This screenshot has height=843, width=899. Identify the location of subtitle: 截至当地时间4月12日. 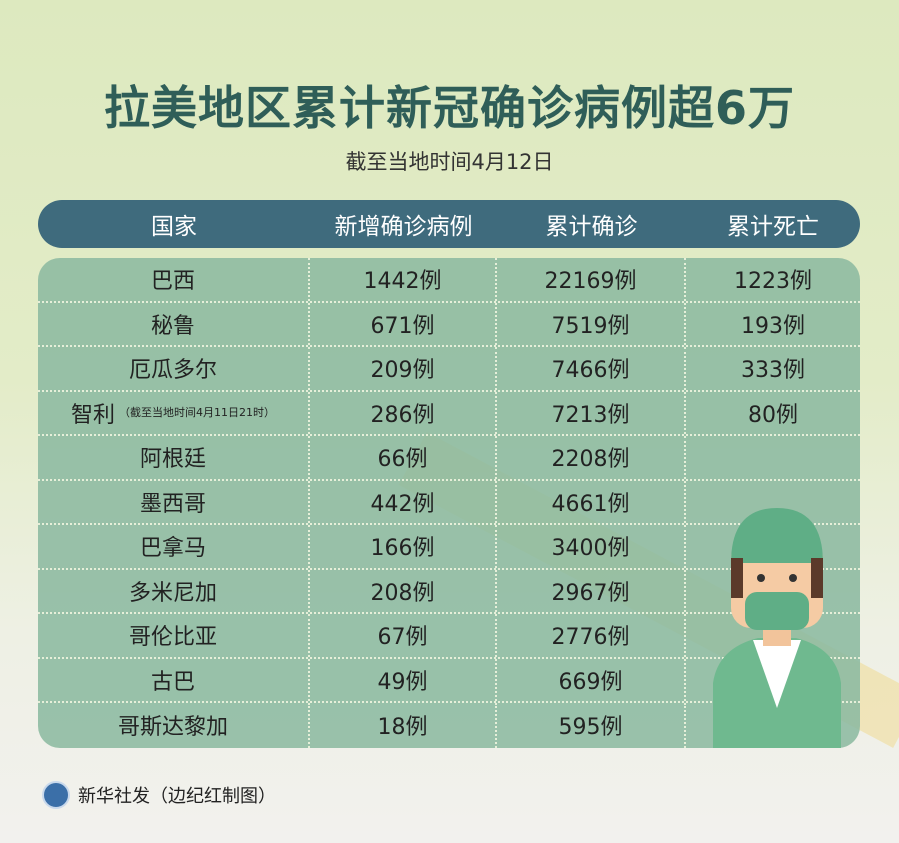
(449, 162).